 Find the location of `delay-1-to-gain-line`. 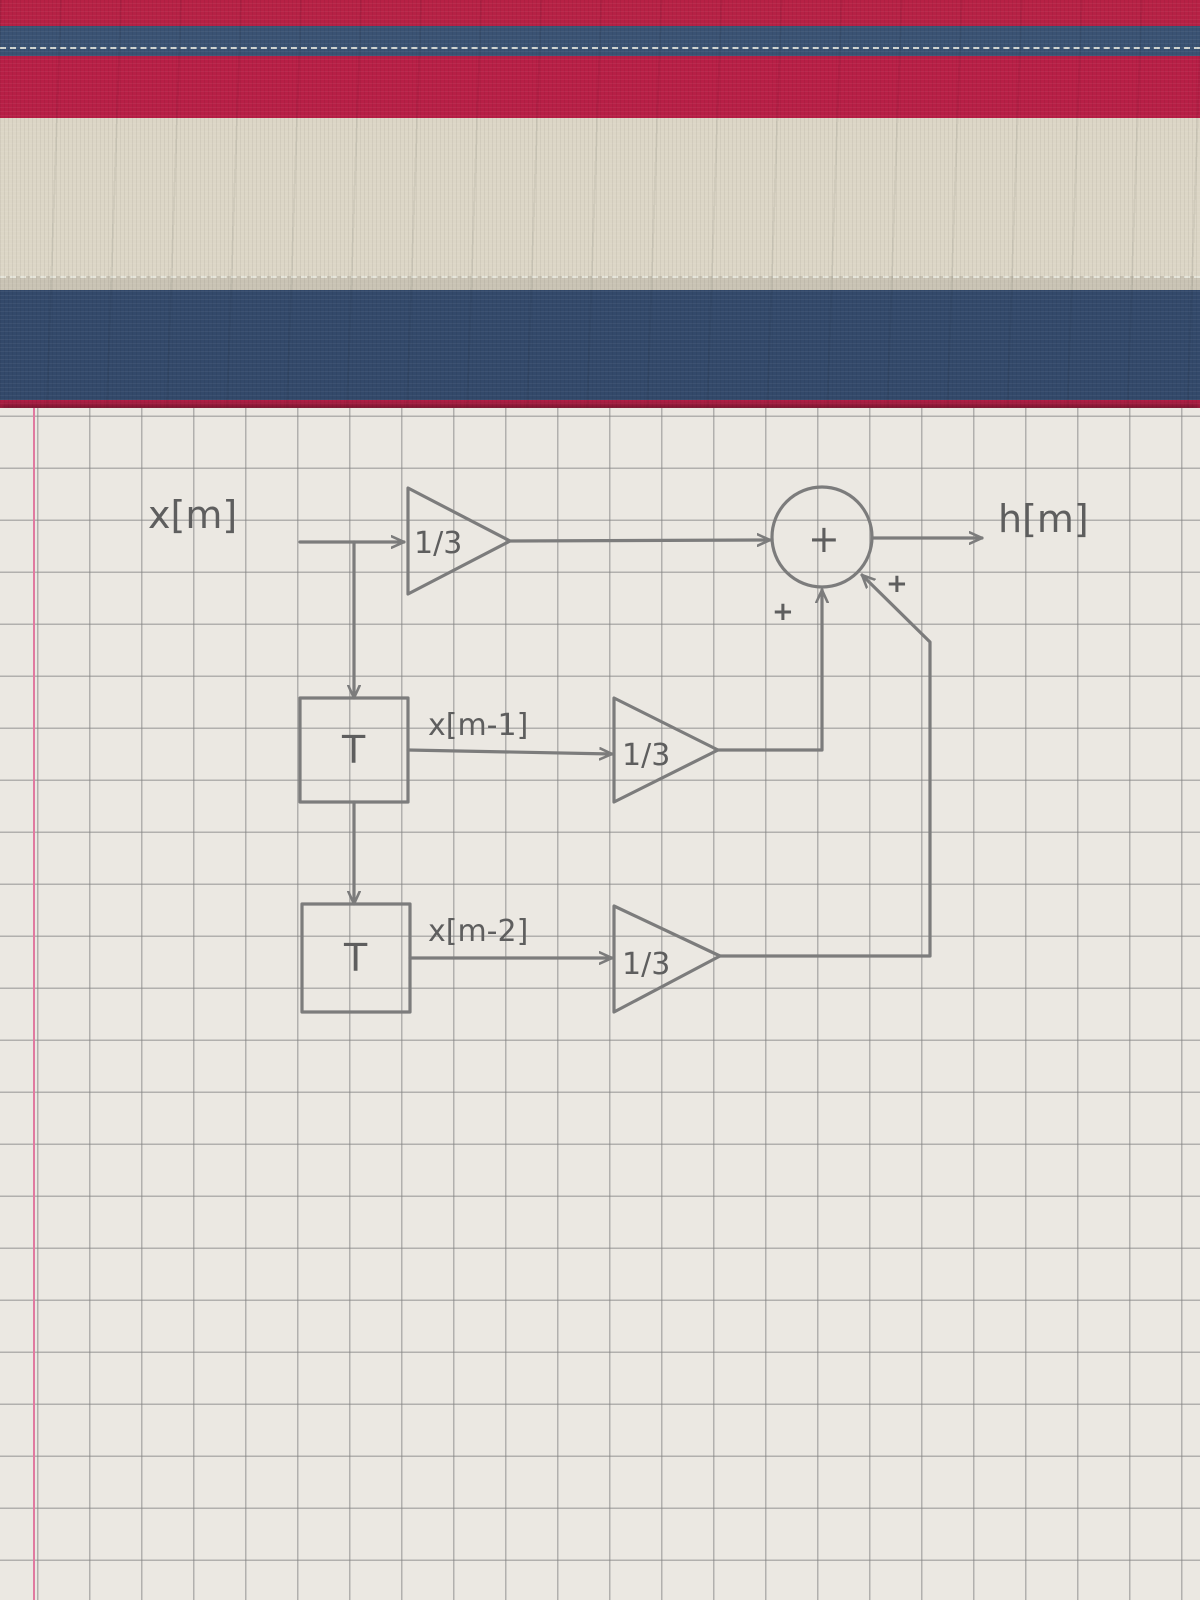

delay-1-to-gain-line is located at coordinates (510, 752).